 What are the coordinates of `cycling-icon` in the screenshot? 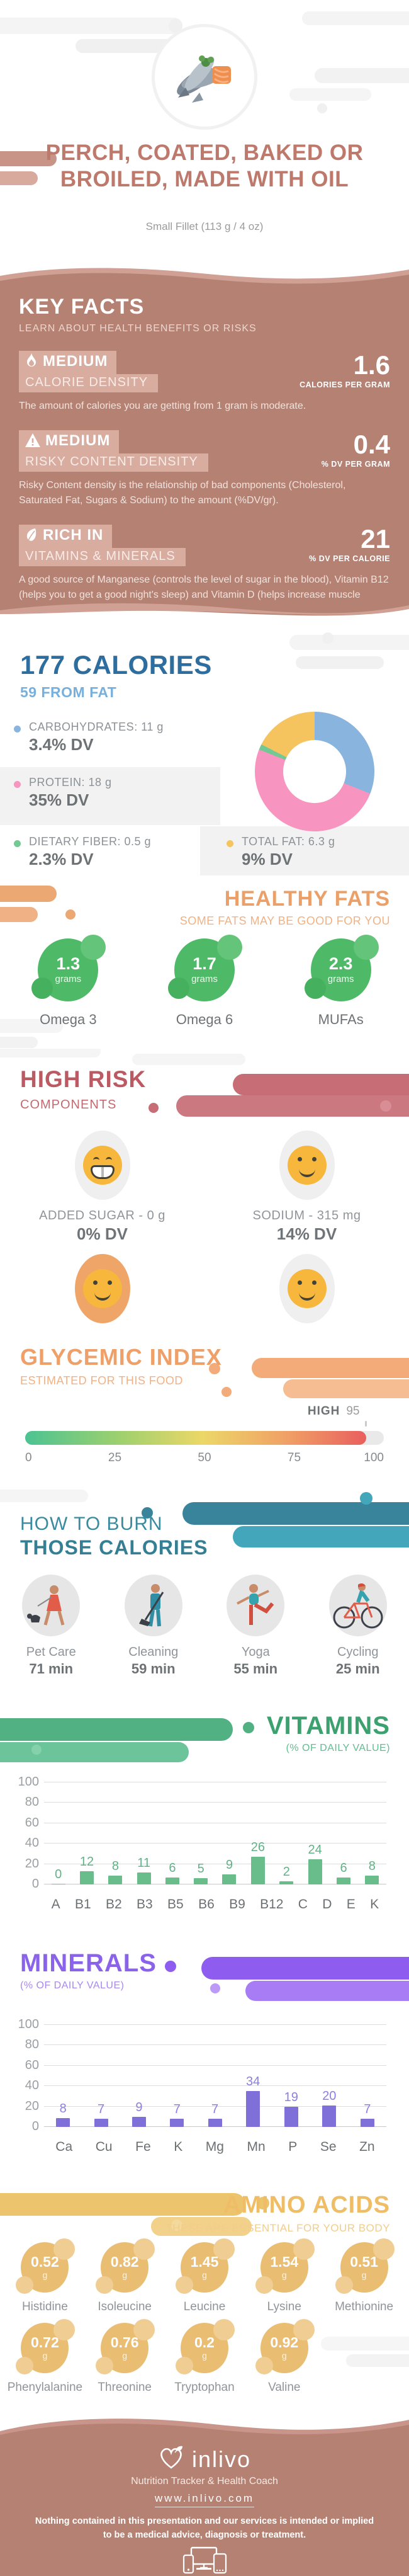 It's located at (358, 1605).